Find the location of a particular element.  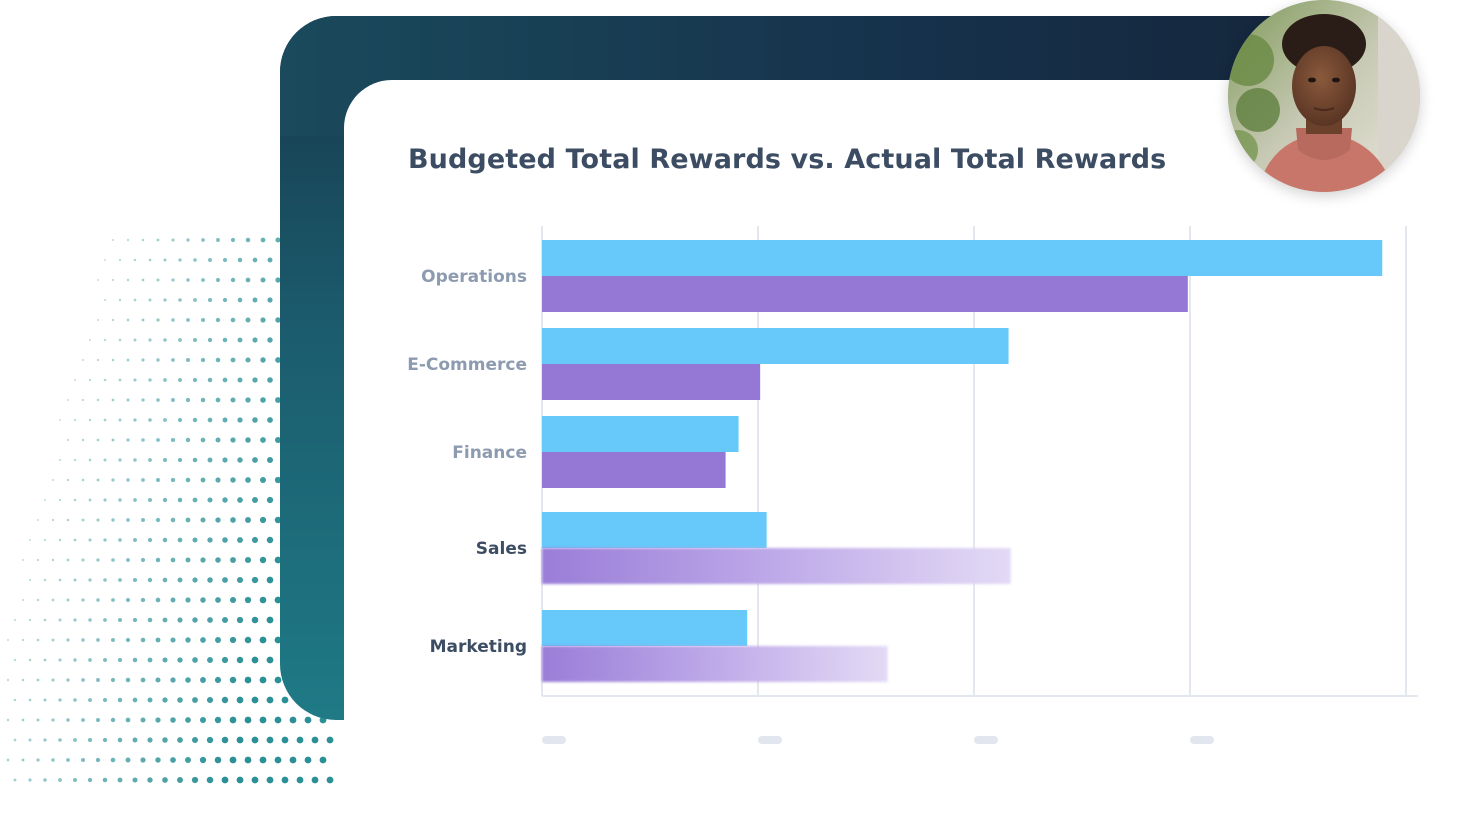

person-portrait-icon is located at coordinates (1324, 96).